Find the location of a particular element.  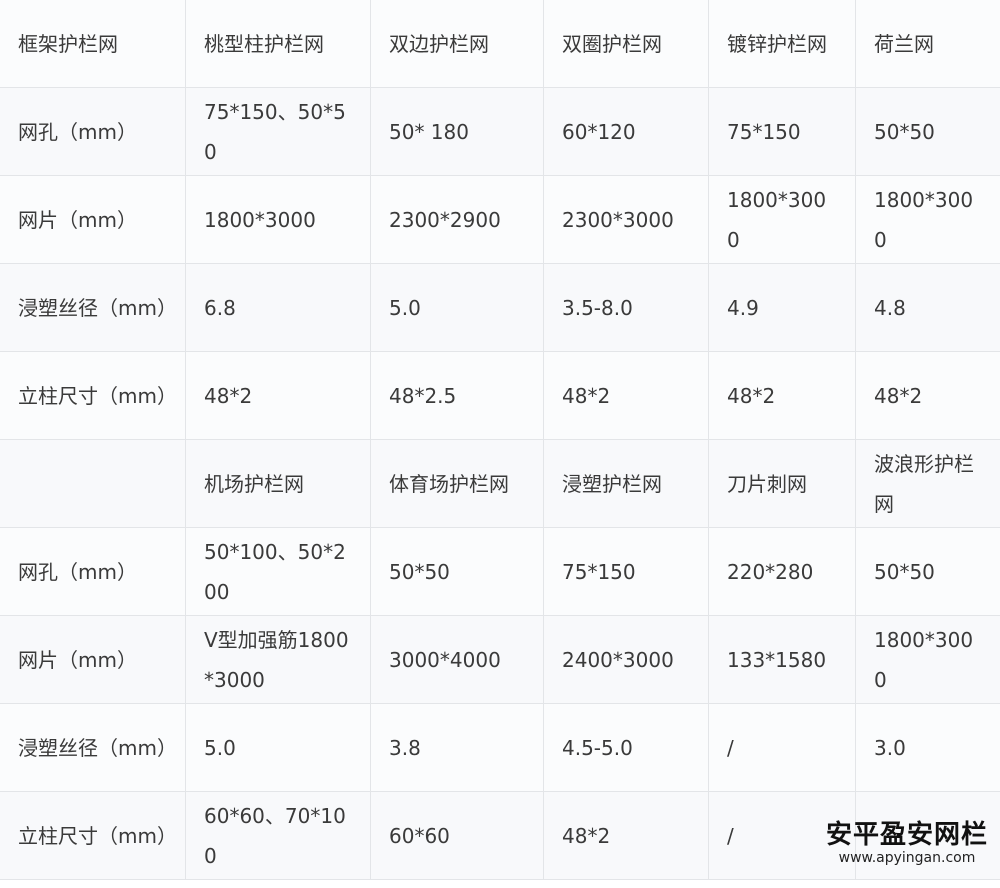

table-cell: 220*280 is located at coordinates (782, 571).